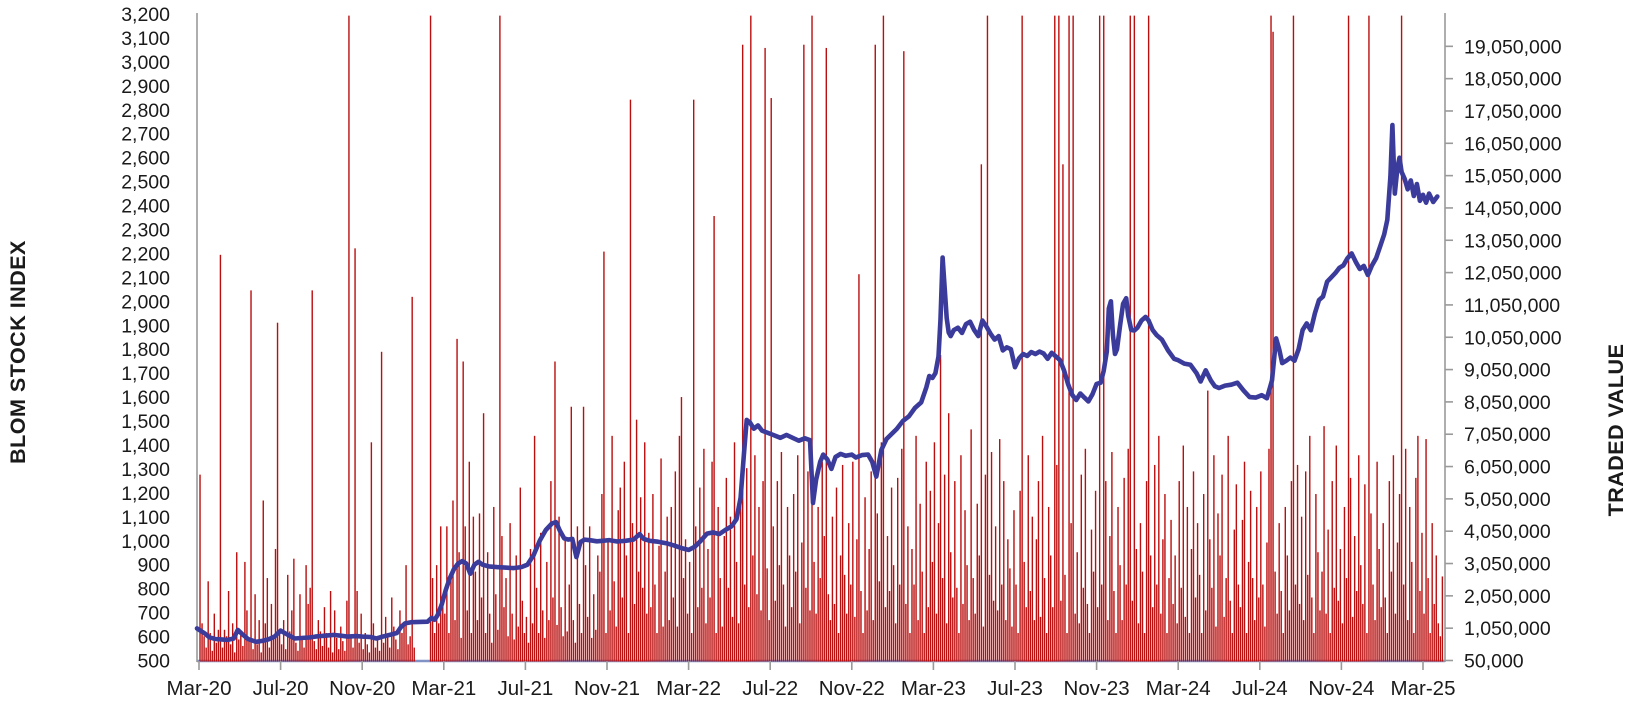 Image resolution: width=1642 pixels, height=718 pixels. What do you see at coordinates (145, 422) in the screenshot?
I see `left-axis-label: 1,500` at bounding box center [145, 422].